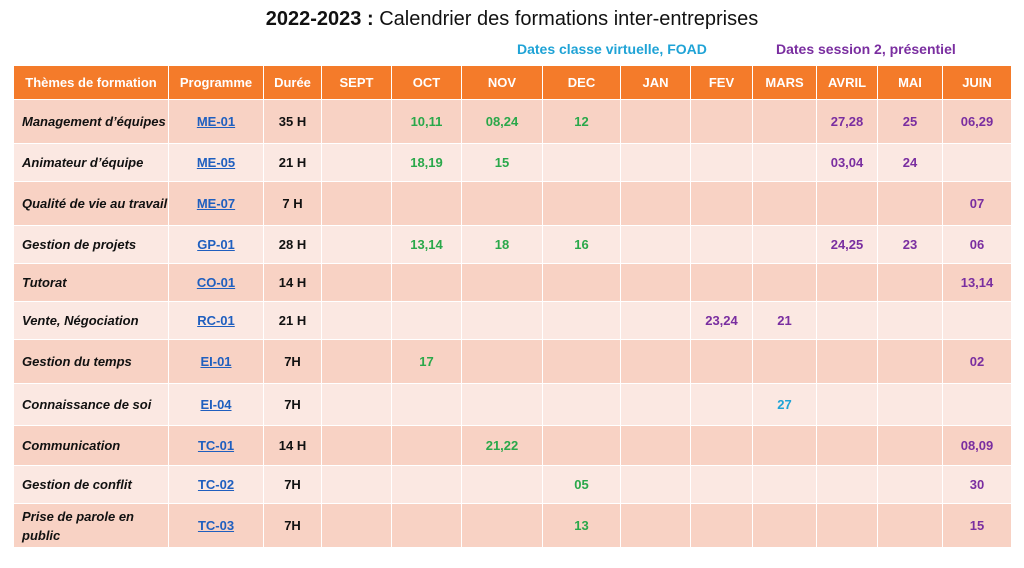 This screenshot has width=1024, height=568. Describe the element at coordinates (977, 525) in the screenshot. I see `juin-cell: 15` at that location.